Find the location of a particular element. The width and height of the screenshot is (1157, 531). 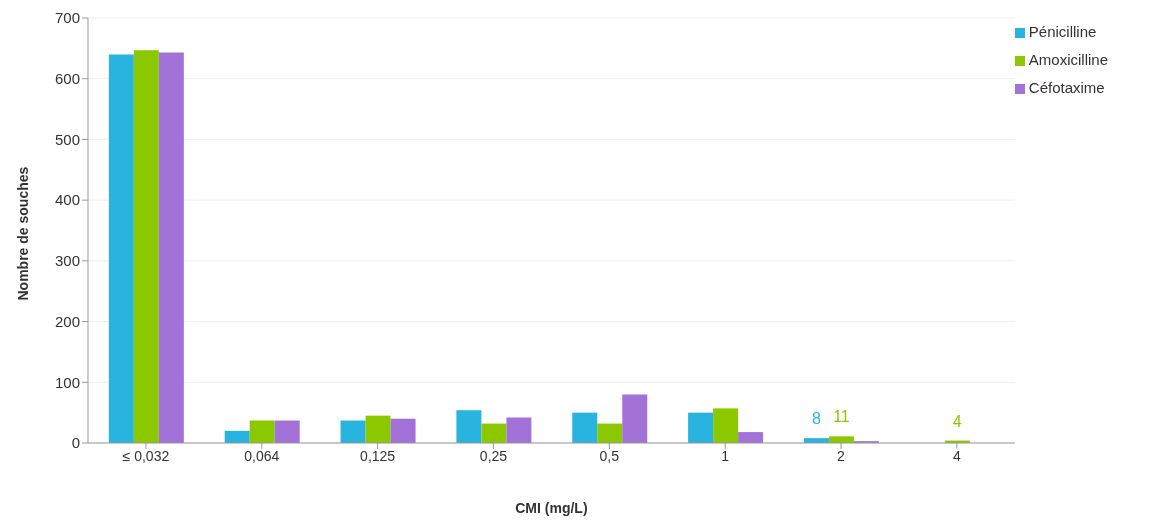

legend-label: Amoxicilline is located at coordinates (1068, 59).